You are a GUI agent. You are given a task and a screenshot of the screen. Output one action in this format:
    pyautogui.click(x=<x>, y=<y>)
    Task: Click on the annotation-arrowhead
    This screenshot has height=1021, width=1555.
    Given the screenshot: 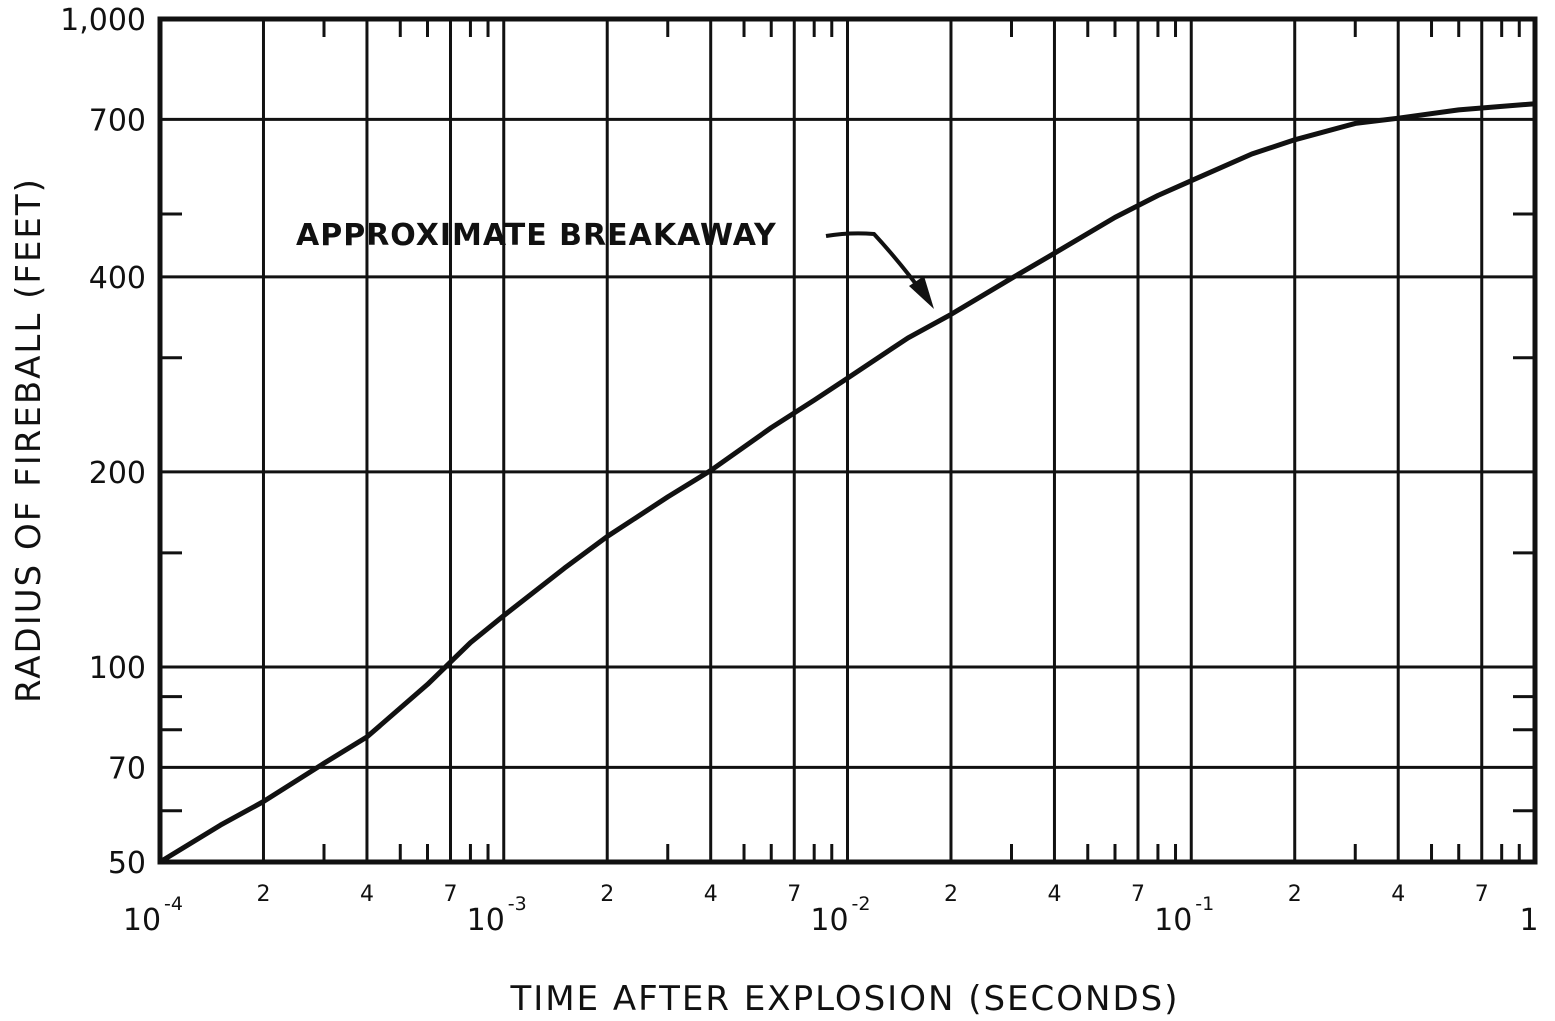 What is the action you would take?
    pyautogui.click(x=921, y=292)
    